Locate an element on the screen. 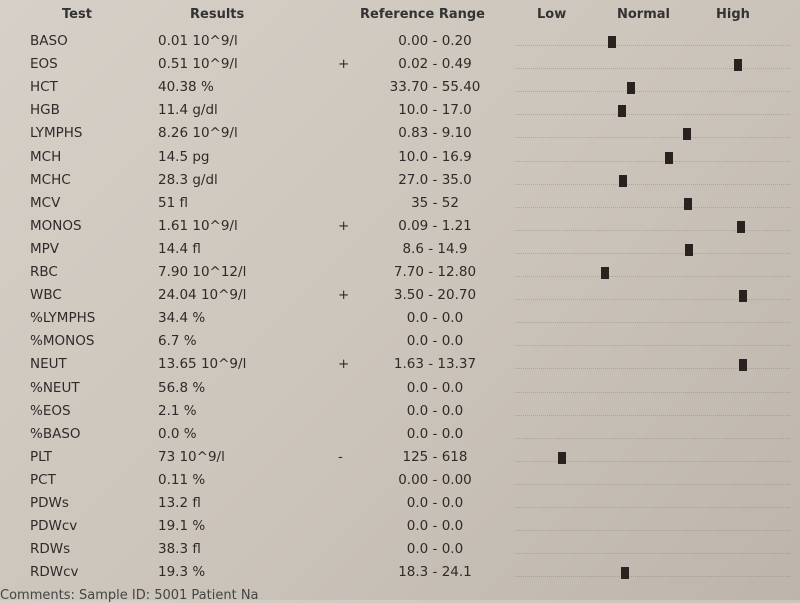  test-name: MONOS is located at coordinates (56, 225).